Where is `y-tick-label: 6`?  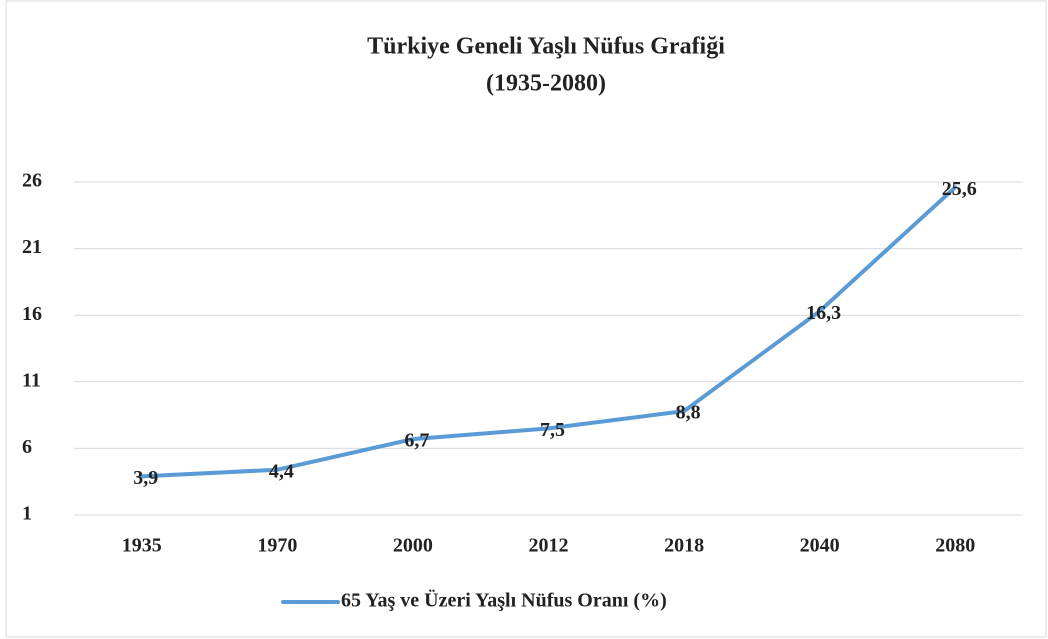
y-tick-label: 6 is located at coordinates (27, 447).